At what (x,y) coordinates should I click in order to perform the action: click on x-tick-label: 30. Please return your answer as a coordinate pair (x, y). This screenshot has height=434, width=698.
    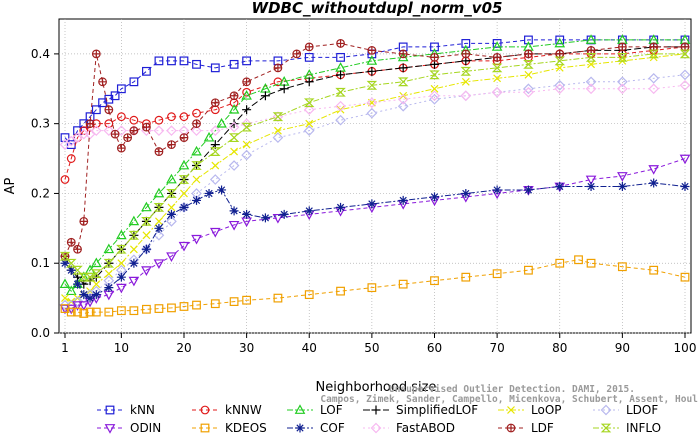
    Looking at the image, I should click on (246, 348).